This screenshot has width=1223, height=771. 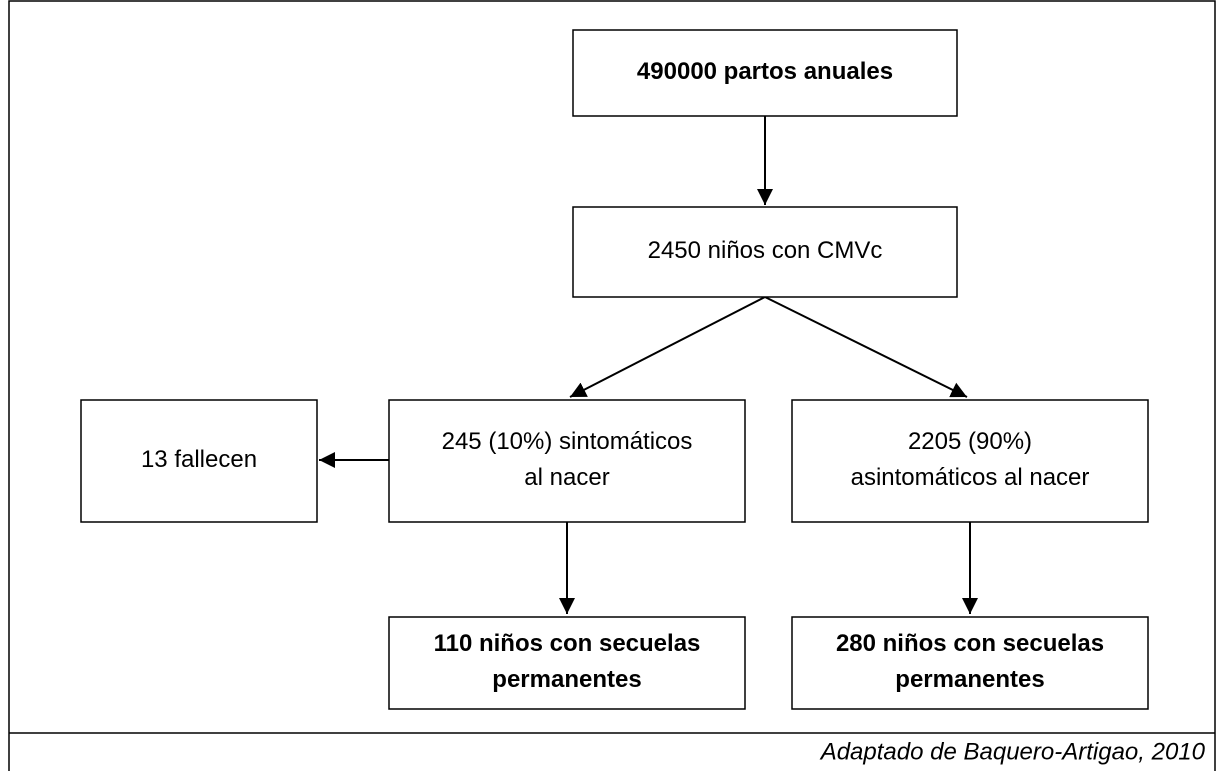 I want to click on node-label: 13 fallecen, so click(x=199, y=459).